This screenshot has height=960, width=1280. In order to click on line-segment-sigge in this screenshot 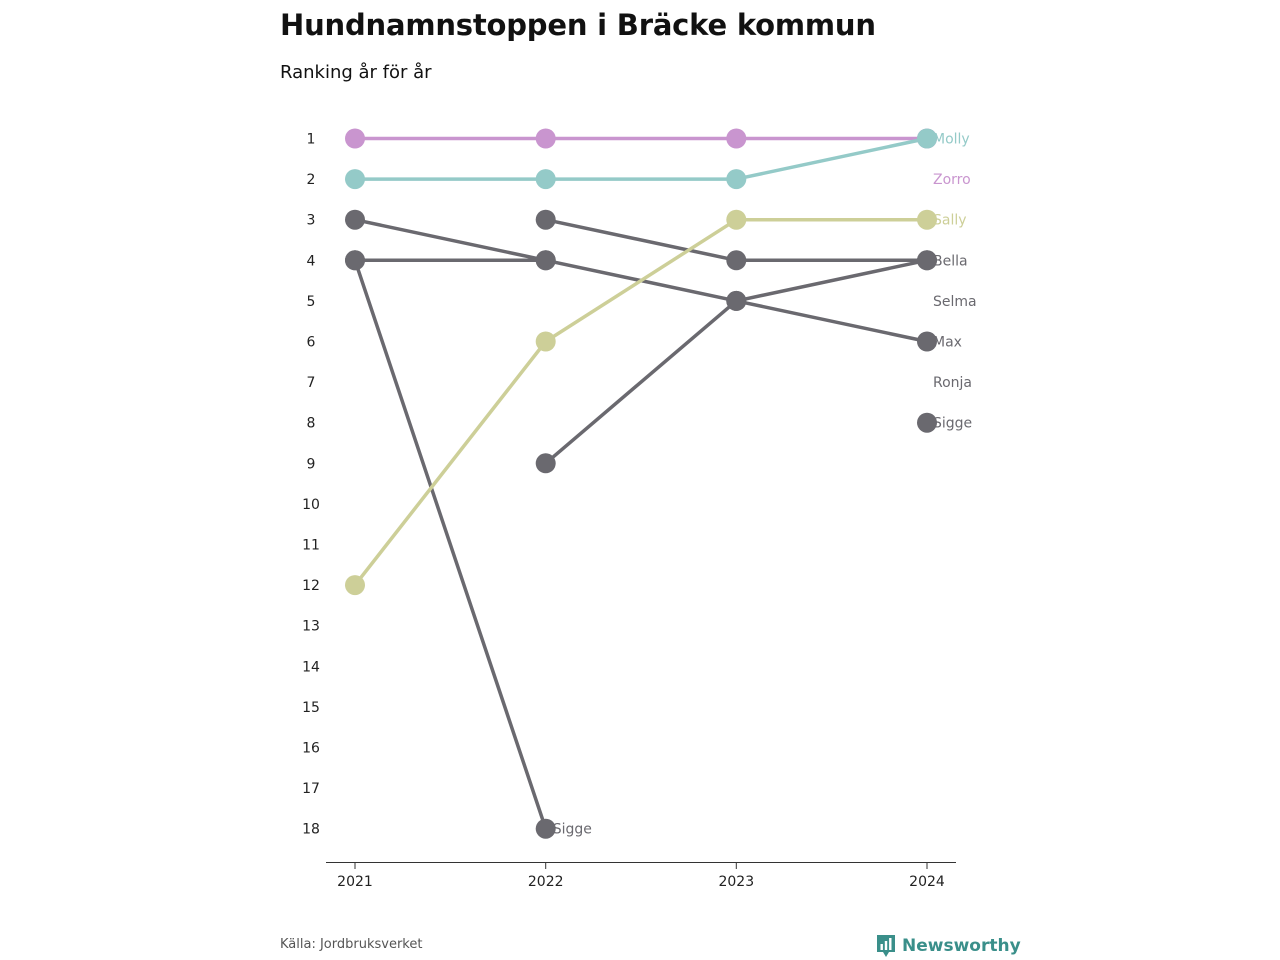, I will do `click(450, 544)`.